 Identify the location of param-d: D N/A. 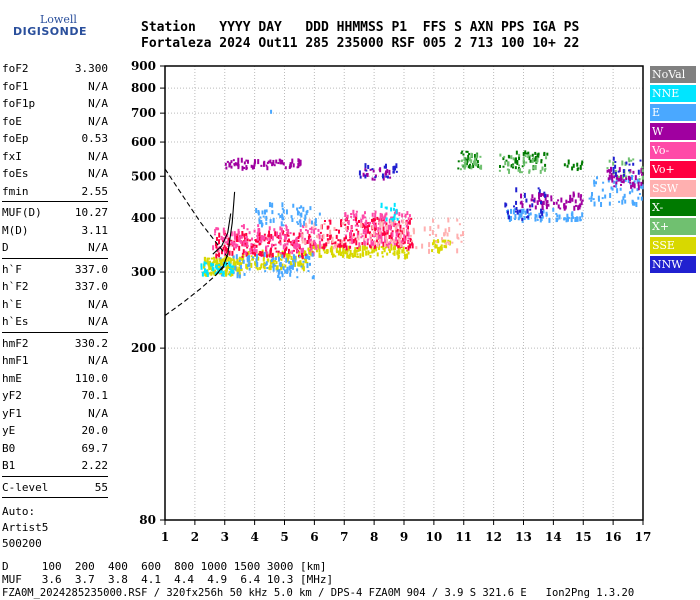
(55, 248).